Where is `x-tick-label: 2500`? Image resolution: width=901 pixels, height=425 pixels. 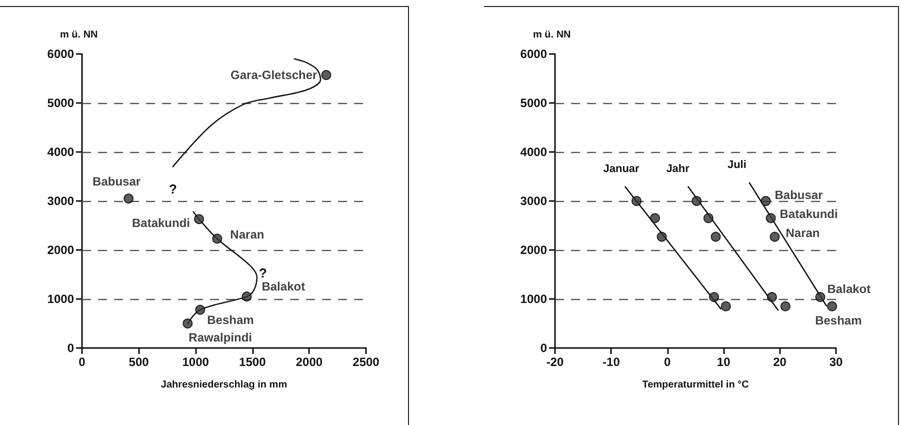 x-tick-label: 2500 is located at coordinates (366, 362).